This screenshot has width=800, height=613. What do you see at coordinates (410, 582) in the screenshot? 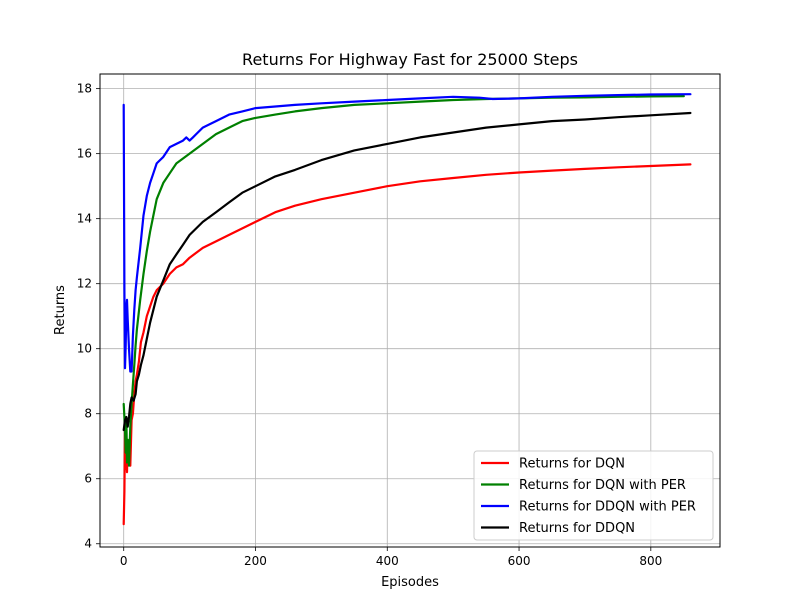
I see `x-axis-label: Episodes` at bounding box center [410, 582].